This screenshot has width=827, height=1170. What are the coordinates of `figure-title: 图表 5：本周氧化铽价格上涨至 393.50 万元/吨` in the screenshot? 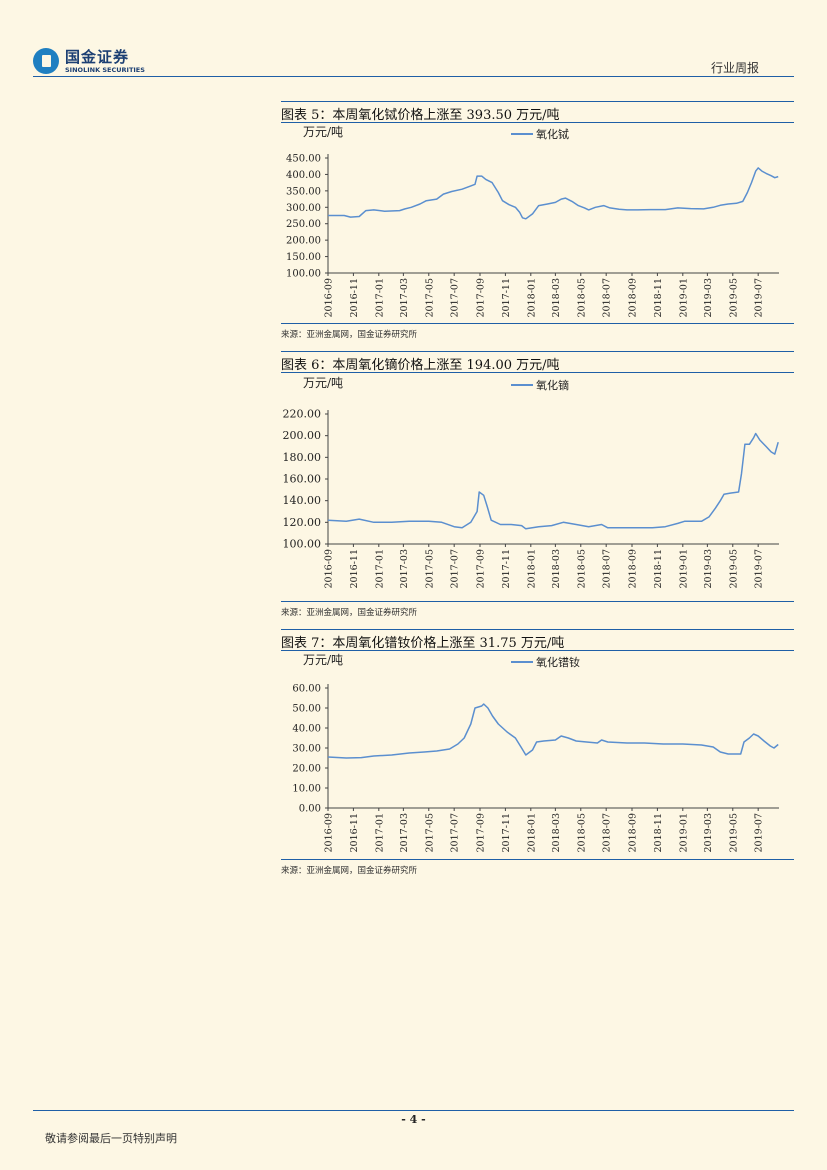 It's located at (420, 115).